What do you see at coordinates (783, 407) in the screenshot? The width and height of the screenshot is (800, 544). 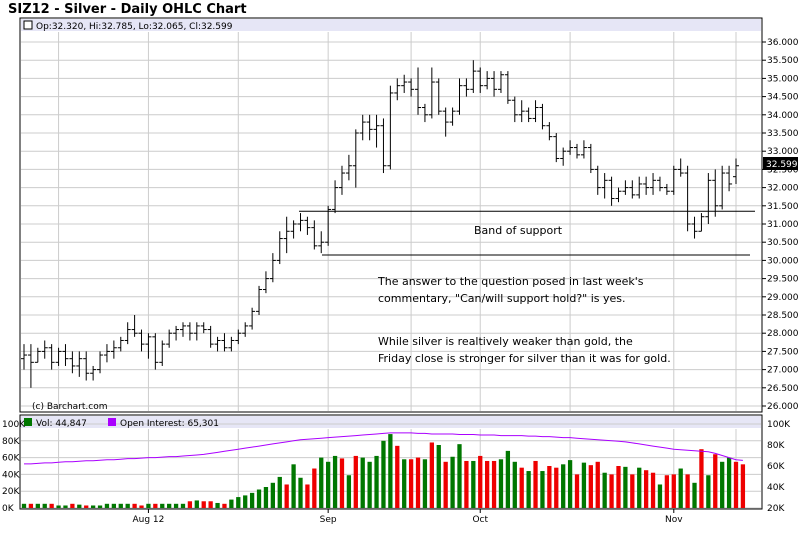 I see `price-tick-label: 26.000` at bounding box center [783, 407].